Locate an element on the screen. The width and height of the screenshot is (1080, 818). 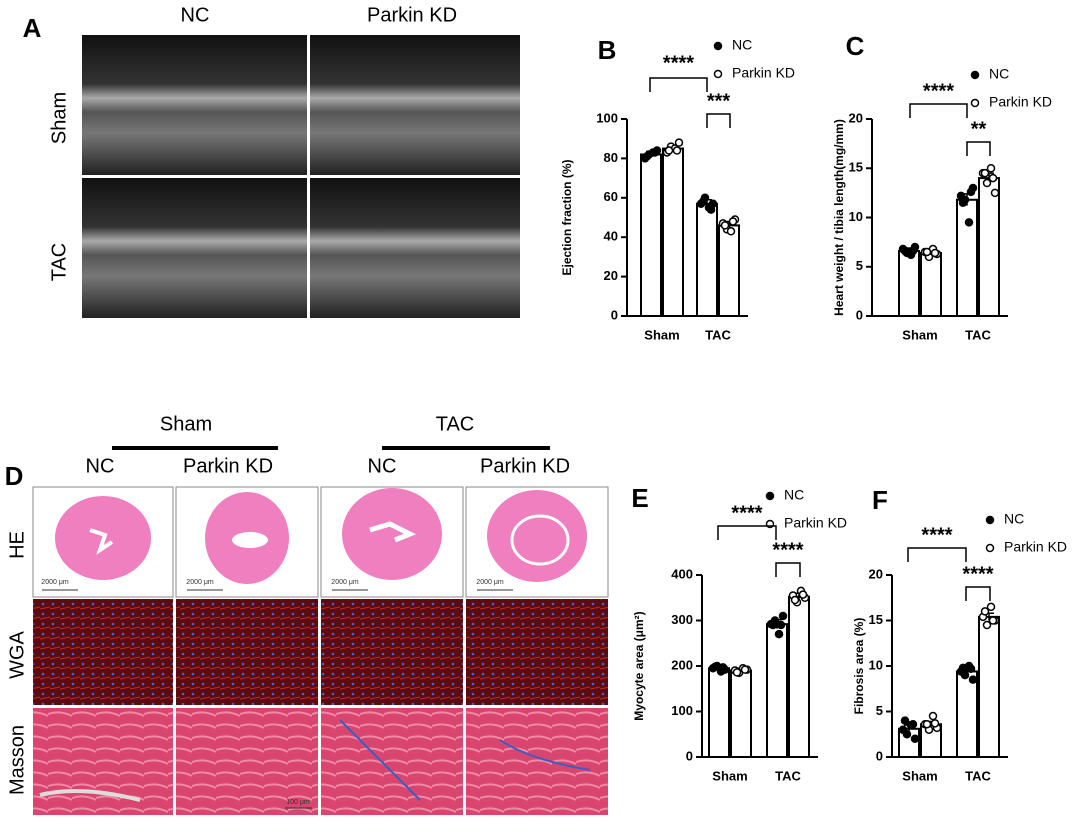
group-label: Sham is located at coordinates (186, 424).